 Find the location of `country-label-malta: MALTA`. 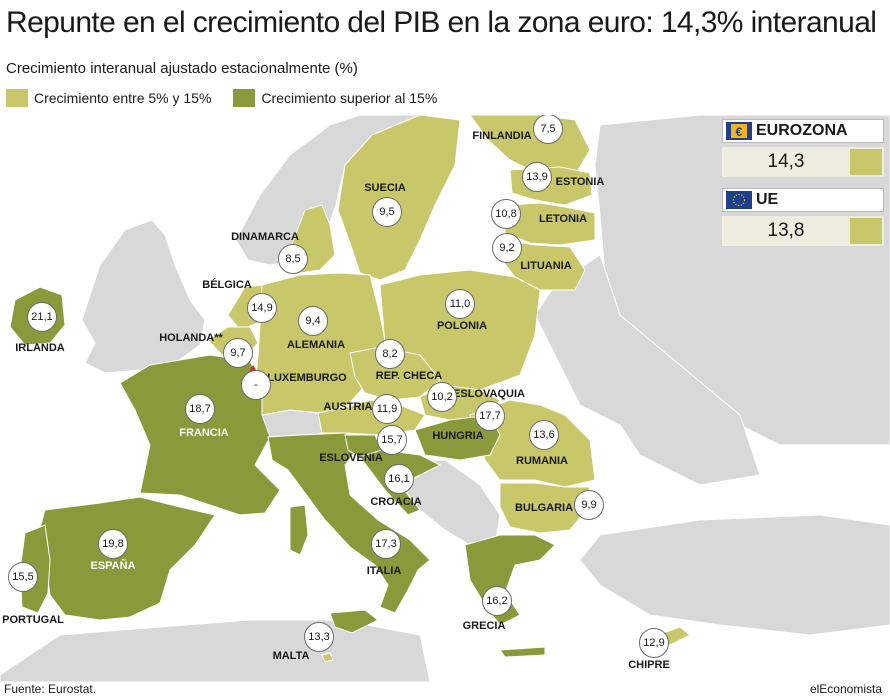

country-label-malta: MALTA is located at coordinates (291, 656).